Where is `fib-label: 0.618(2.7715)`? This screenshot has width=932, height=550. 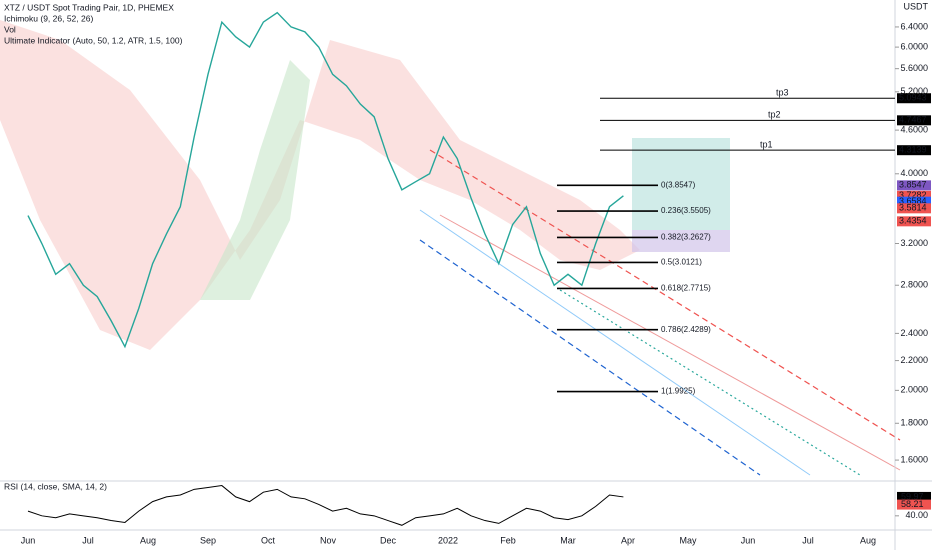
fib-label: 0.618(2.7715) is located at coordinates (686, 288).